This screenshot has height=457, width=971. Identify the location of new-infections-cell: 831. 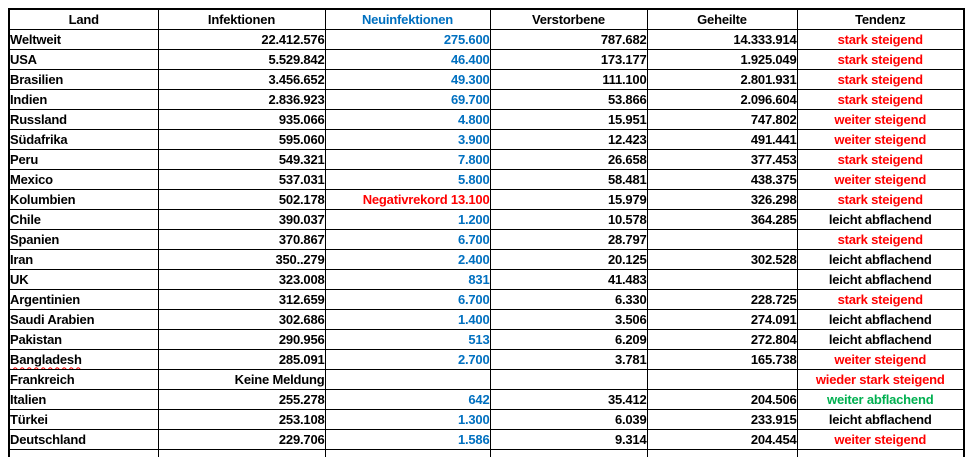
(407, 279).